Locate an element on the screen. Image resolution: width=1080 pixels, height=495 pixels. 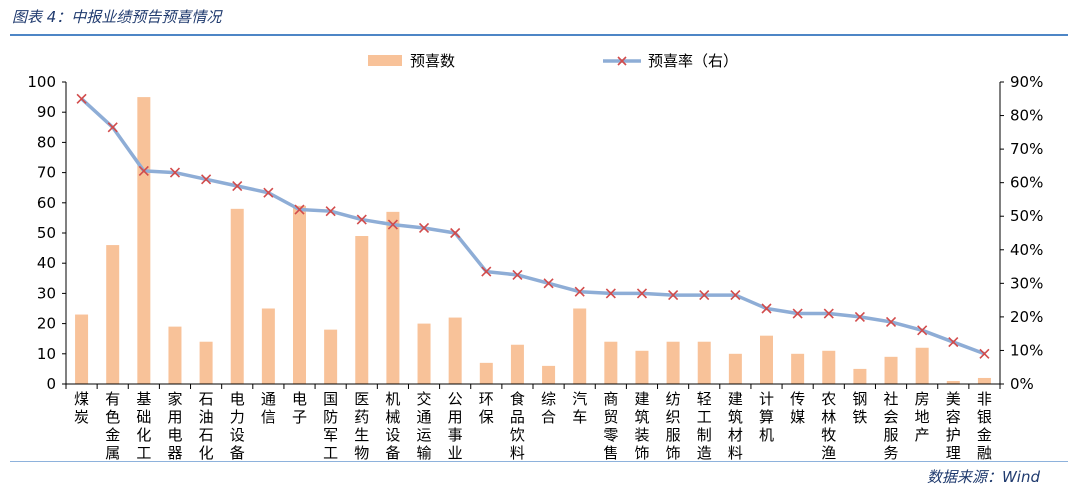
x-tick-label: 钢铁 is located at coordinates (859, 408).